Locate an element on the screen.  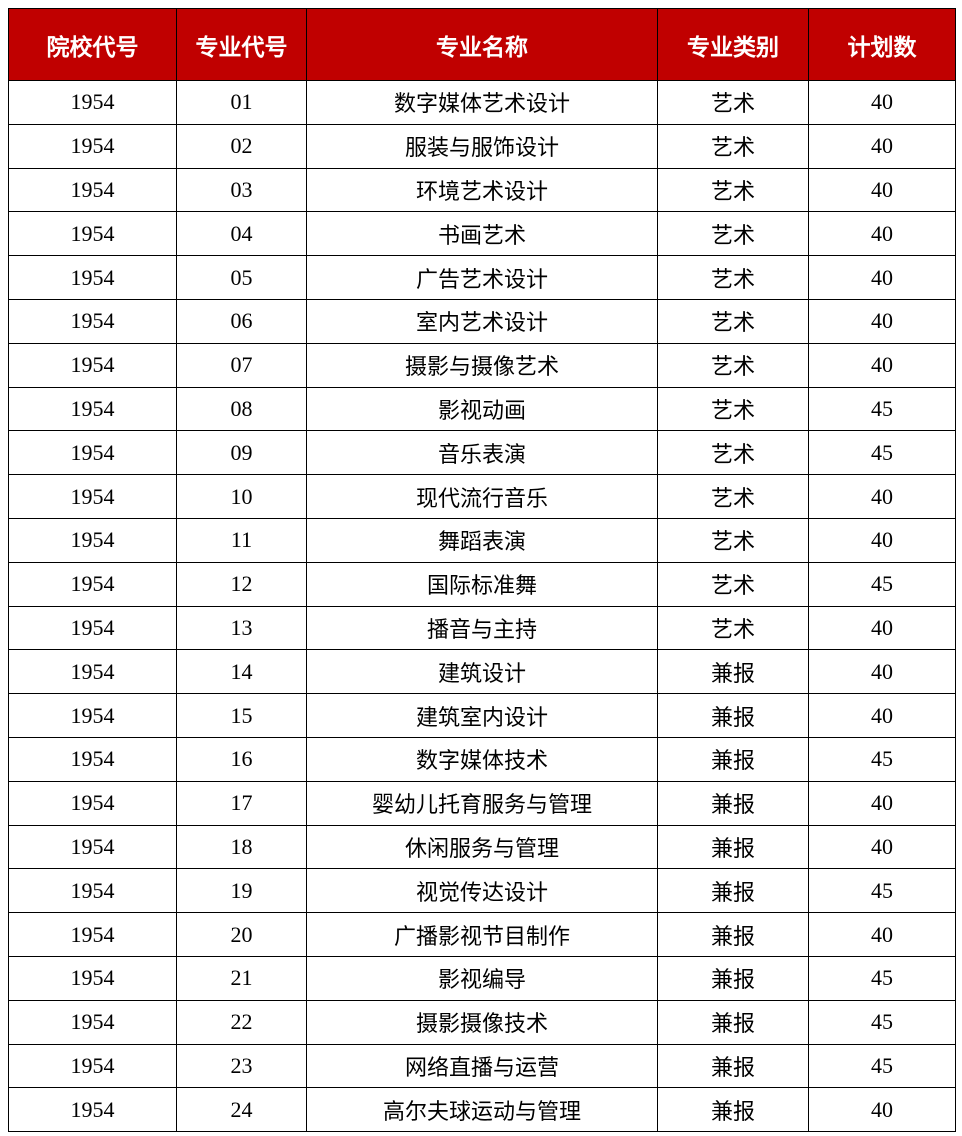
header-cell: 专业类别 is located at coordinates (733, 44).